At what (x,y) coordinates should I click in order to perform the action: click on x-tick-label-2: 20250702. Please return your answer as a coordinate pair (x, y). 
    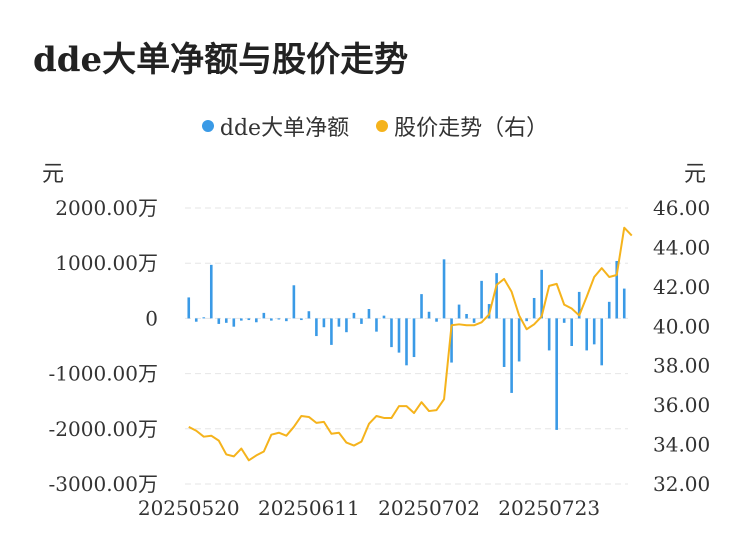
    Looking at the image, I should click on (429, 508).